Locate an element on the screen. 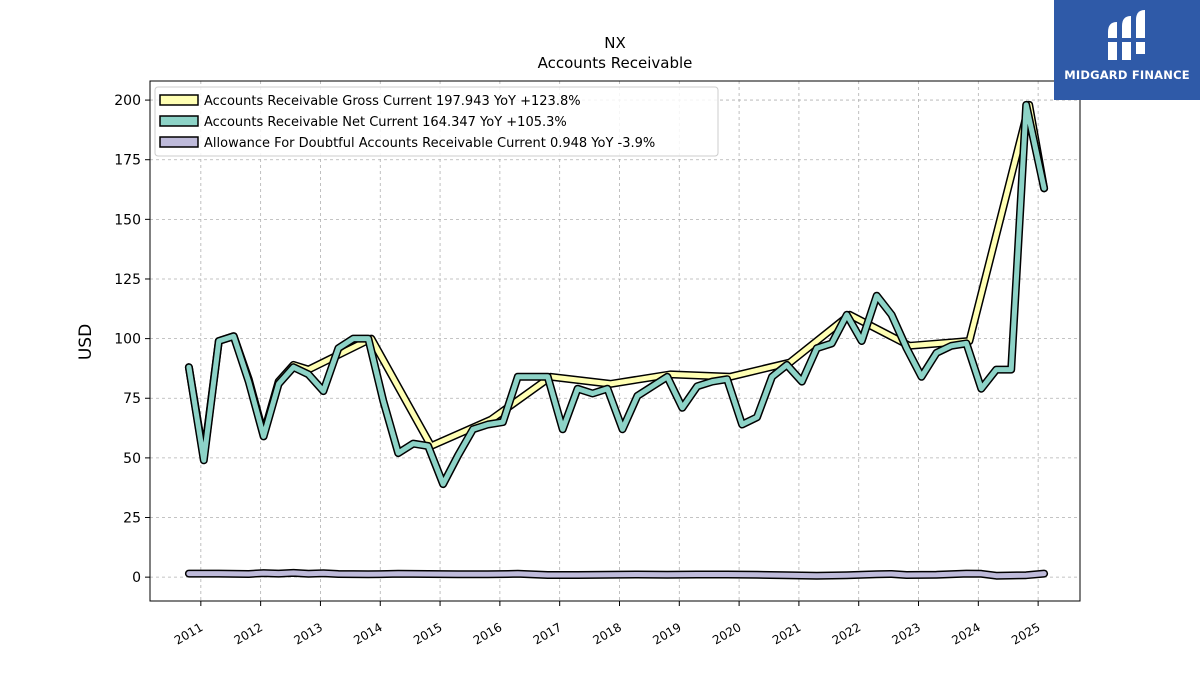 The height and width of the screenshot is (675, 1200). x-tick-label: 2019 is located at coordinates (666, 633).